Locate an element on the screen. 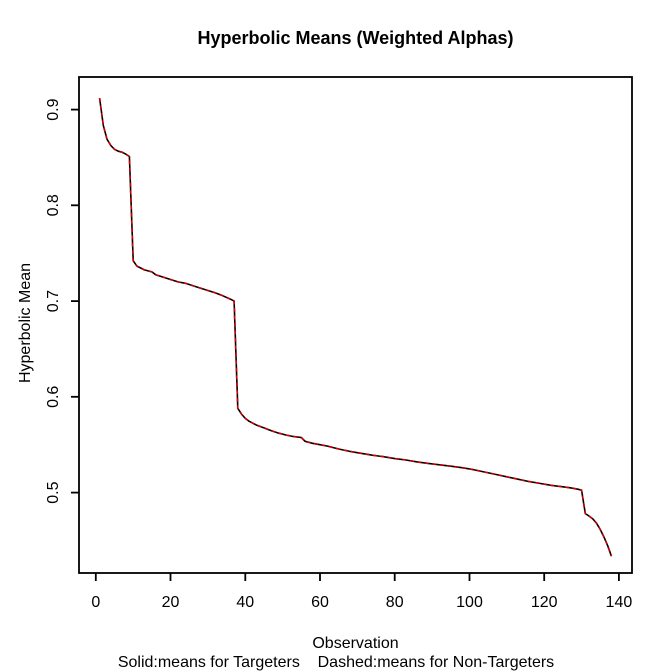  x-tick-label: 60 is located at coordinates (320, 602).